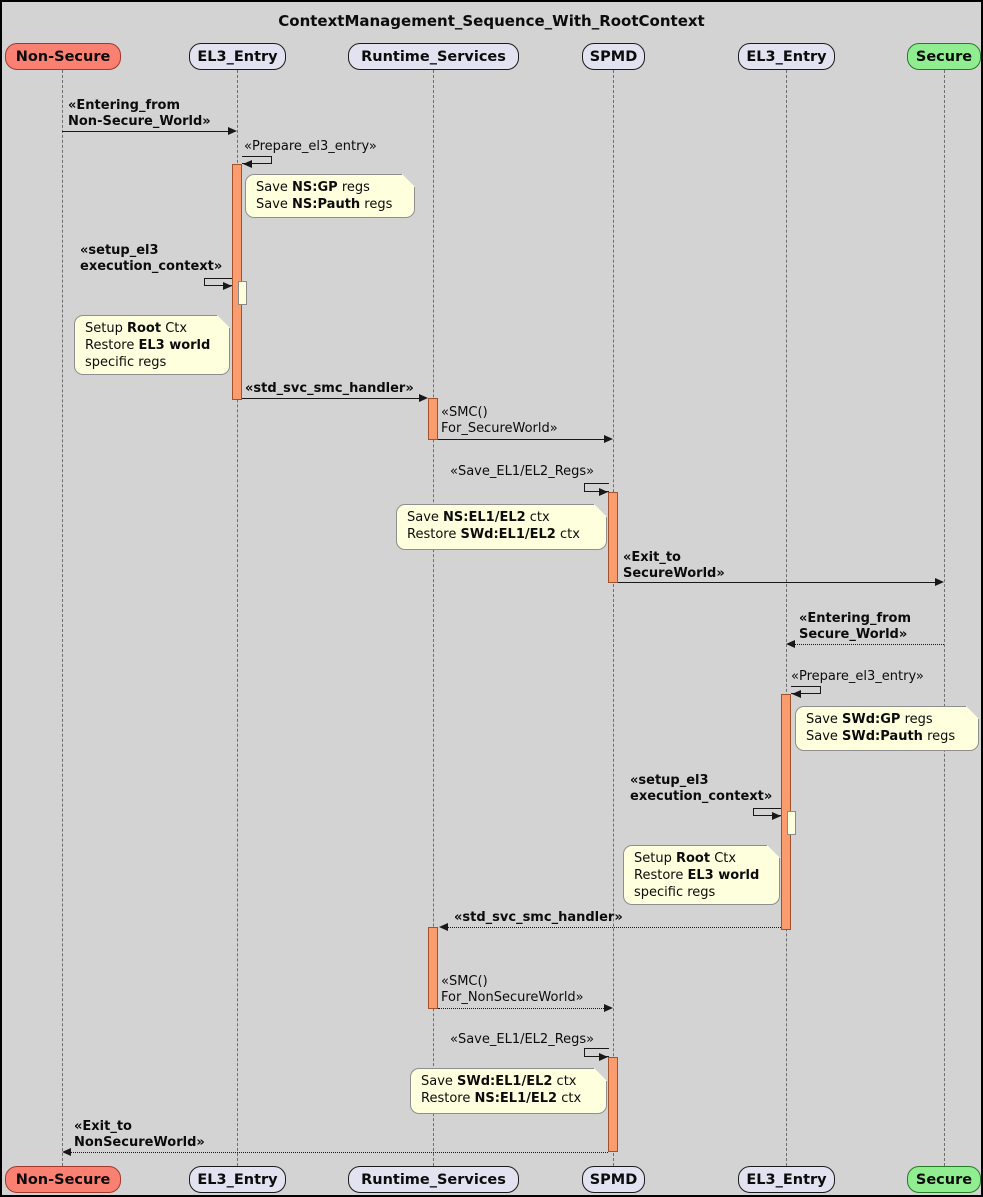 This screenshot has width=983, height=1197. Describe the element at coordinates (871, 719) in the screenshot. I see `note-text-bold: SWd:GP` at that location.